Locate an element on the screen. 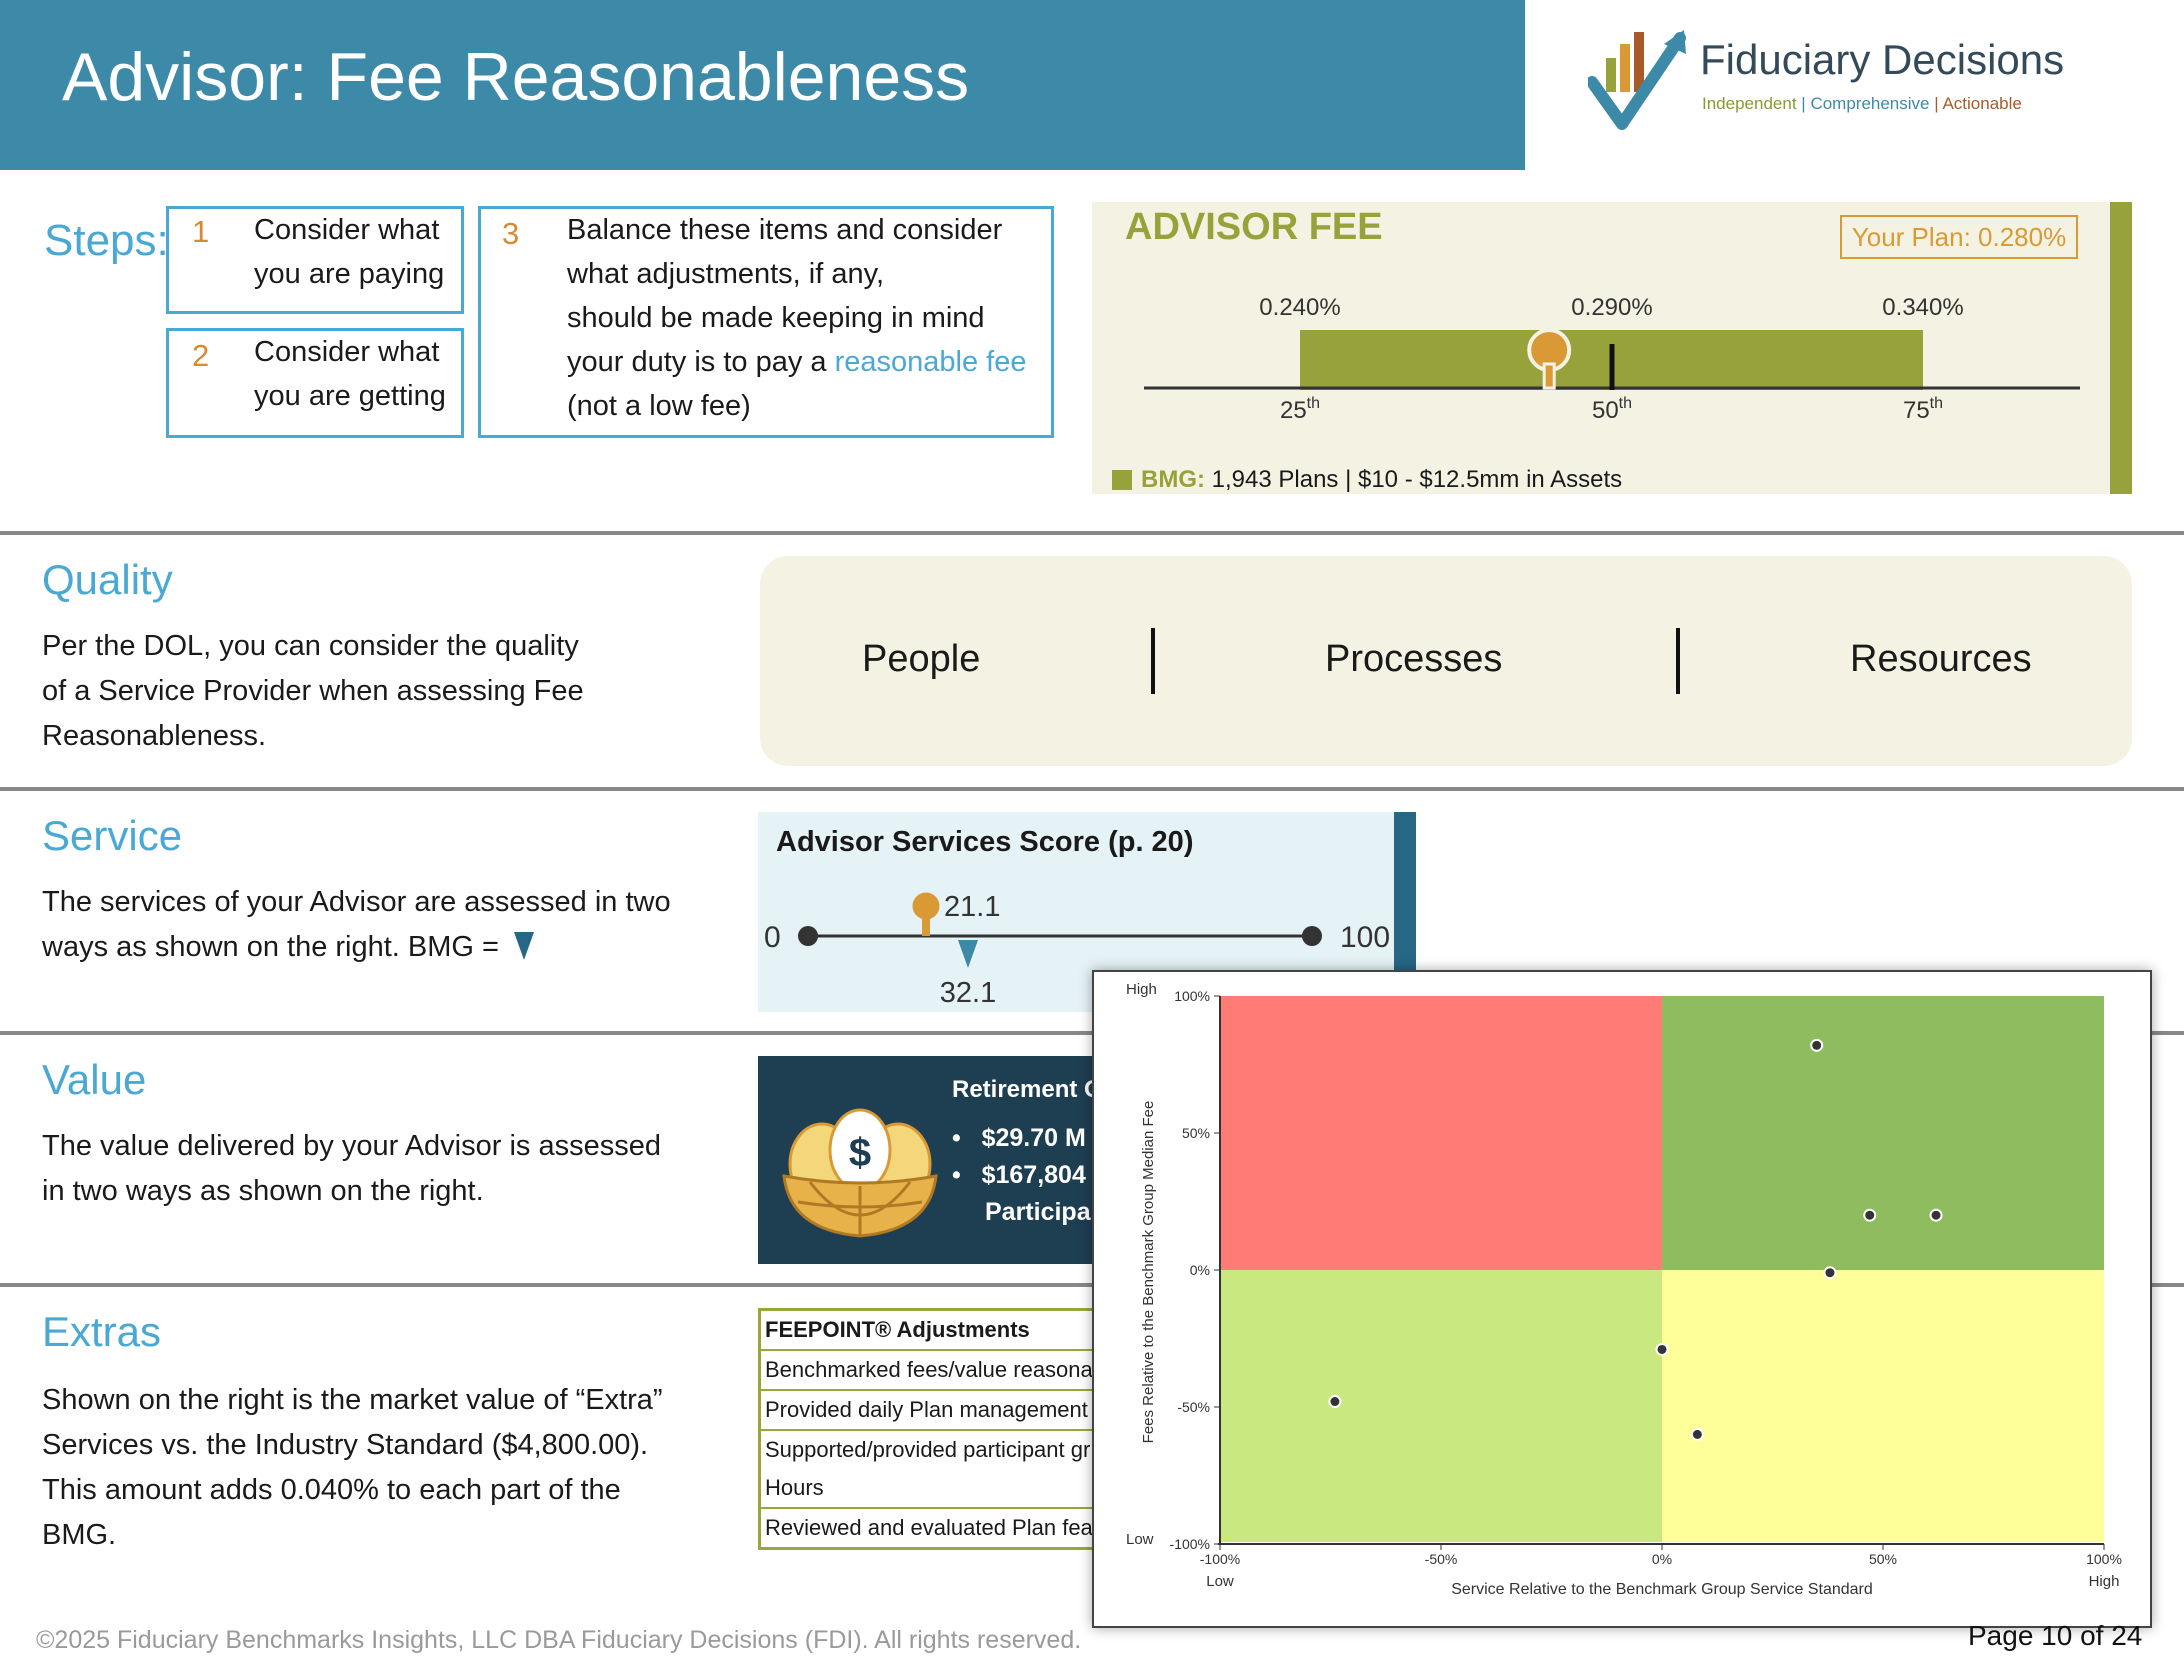  step-2-text: Consider what you are getting is located at coordinates (350, 374).